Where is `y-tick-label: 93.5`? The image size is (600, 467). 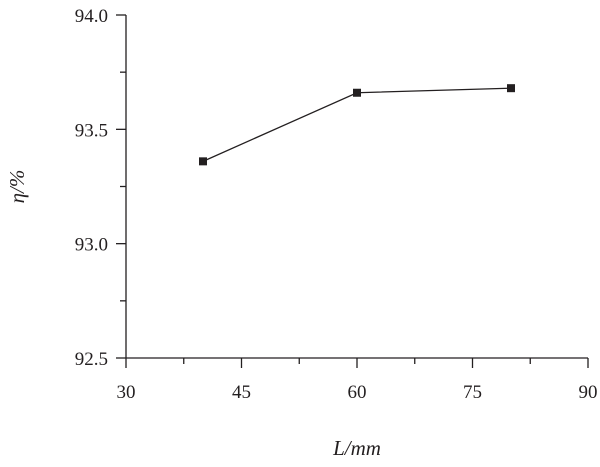
y-tick-label: 93.5 is located at coordinates (91, 130).